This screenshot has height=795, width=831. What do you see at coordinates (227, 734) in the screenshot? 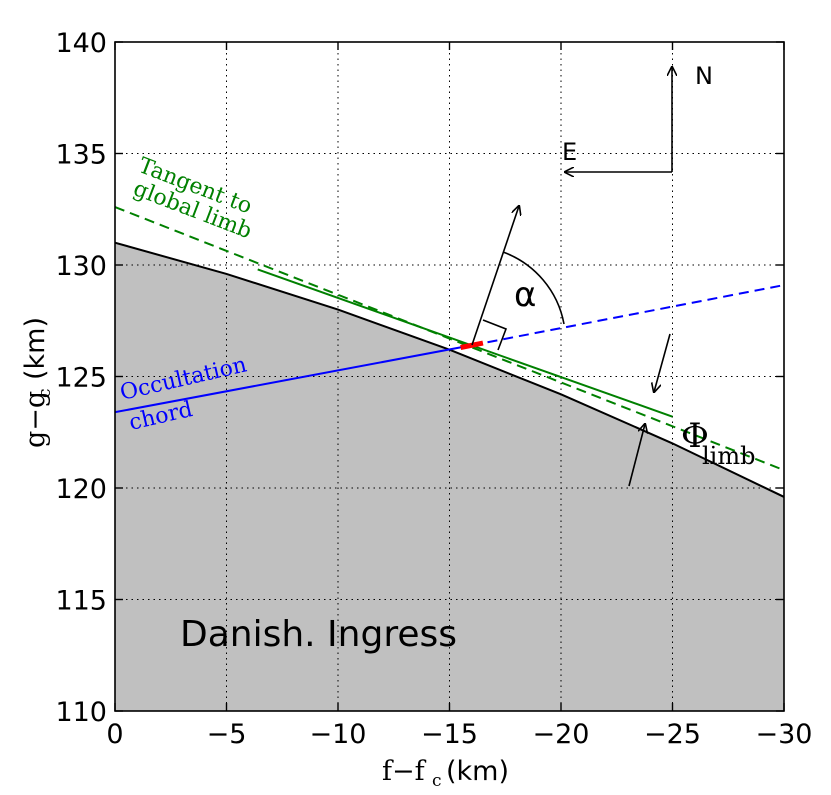
I see `x-tick-label: −5` at bounding box center [227, 734].